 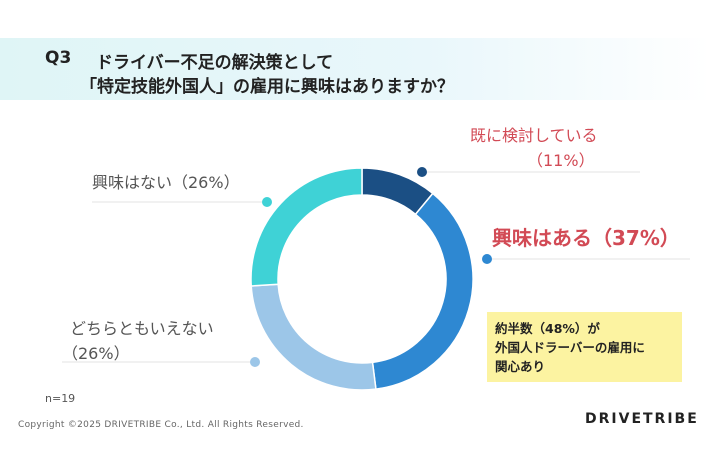 What do you see at coordinates (267, 87) in the screenshot?
I see `question-title-line2: 「特定技能外国人」の雇用に興味はありますか？` at bounding box center [267, 87].